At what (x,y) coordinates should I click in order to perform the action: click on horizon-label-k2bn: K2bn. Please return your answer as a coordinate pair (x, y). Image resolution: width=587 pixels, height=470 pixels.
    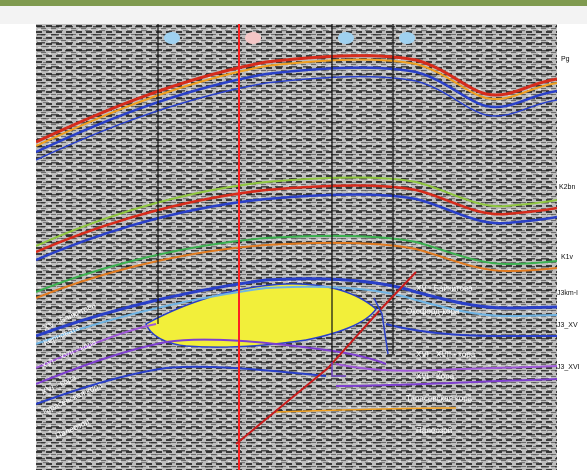
    Looking at the image, I should click on (567, 187).